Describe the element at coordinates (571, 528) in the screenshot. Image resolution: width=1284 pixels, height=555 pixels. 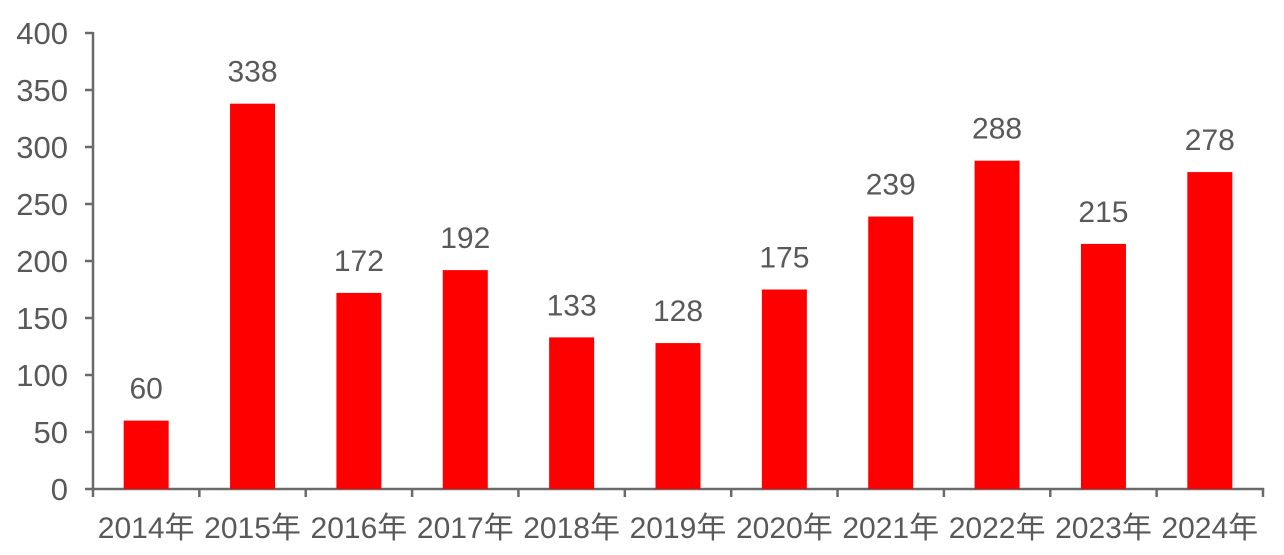
I see `x-axis-tick-label: 2018年` at that location.